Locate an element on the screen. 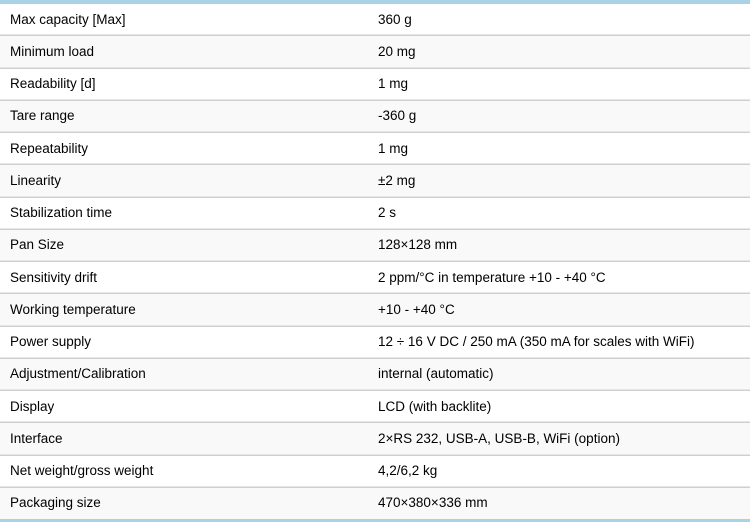 This screenshot has height=522, width=750. spec-value: -360 g is located at coordinates (397, 116).